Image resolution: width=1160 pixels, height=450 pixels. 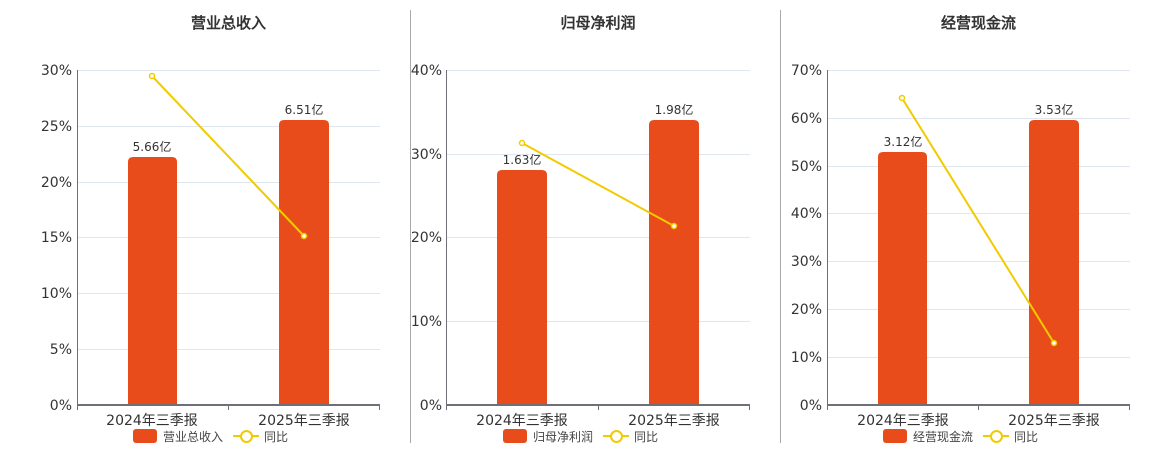 I want to click on bar-labels: 5.66亿 6.51亿, so click(x=228, y=128).